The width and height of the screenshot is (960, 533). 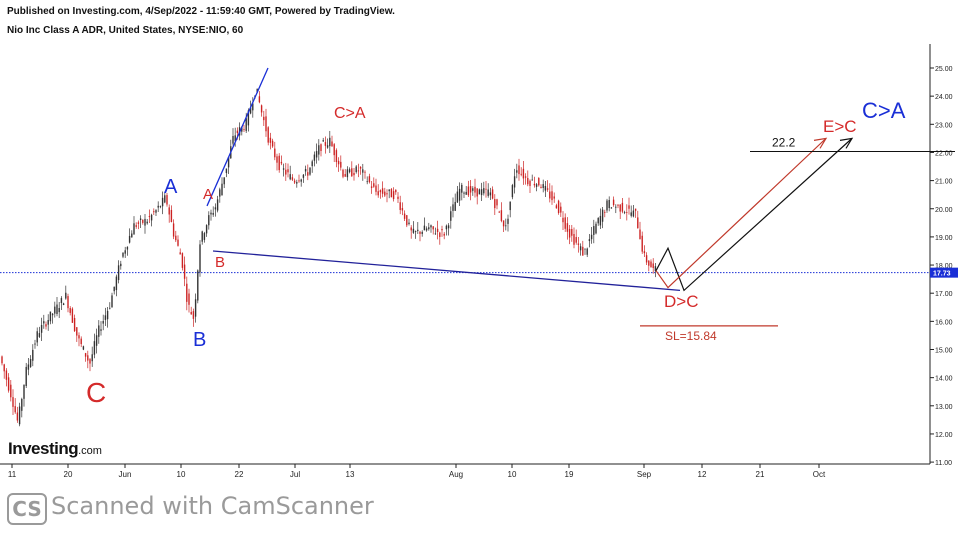 What do you see at coordinates (220, 262) in the screenshot?
I see `wave-label: B` at bounding box center [220, 262].